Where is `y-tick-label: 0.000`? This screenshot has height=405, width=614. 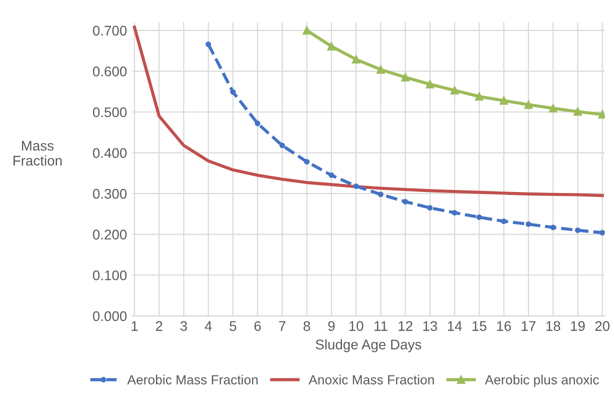
y-tick-label: 0.000 is located at coordinates (109, 316).